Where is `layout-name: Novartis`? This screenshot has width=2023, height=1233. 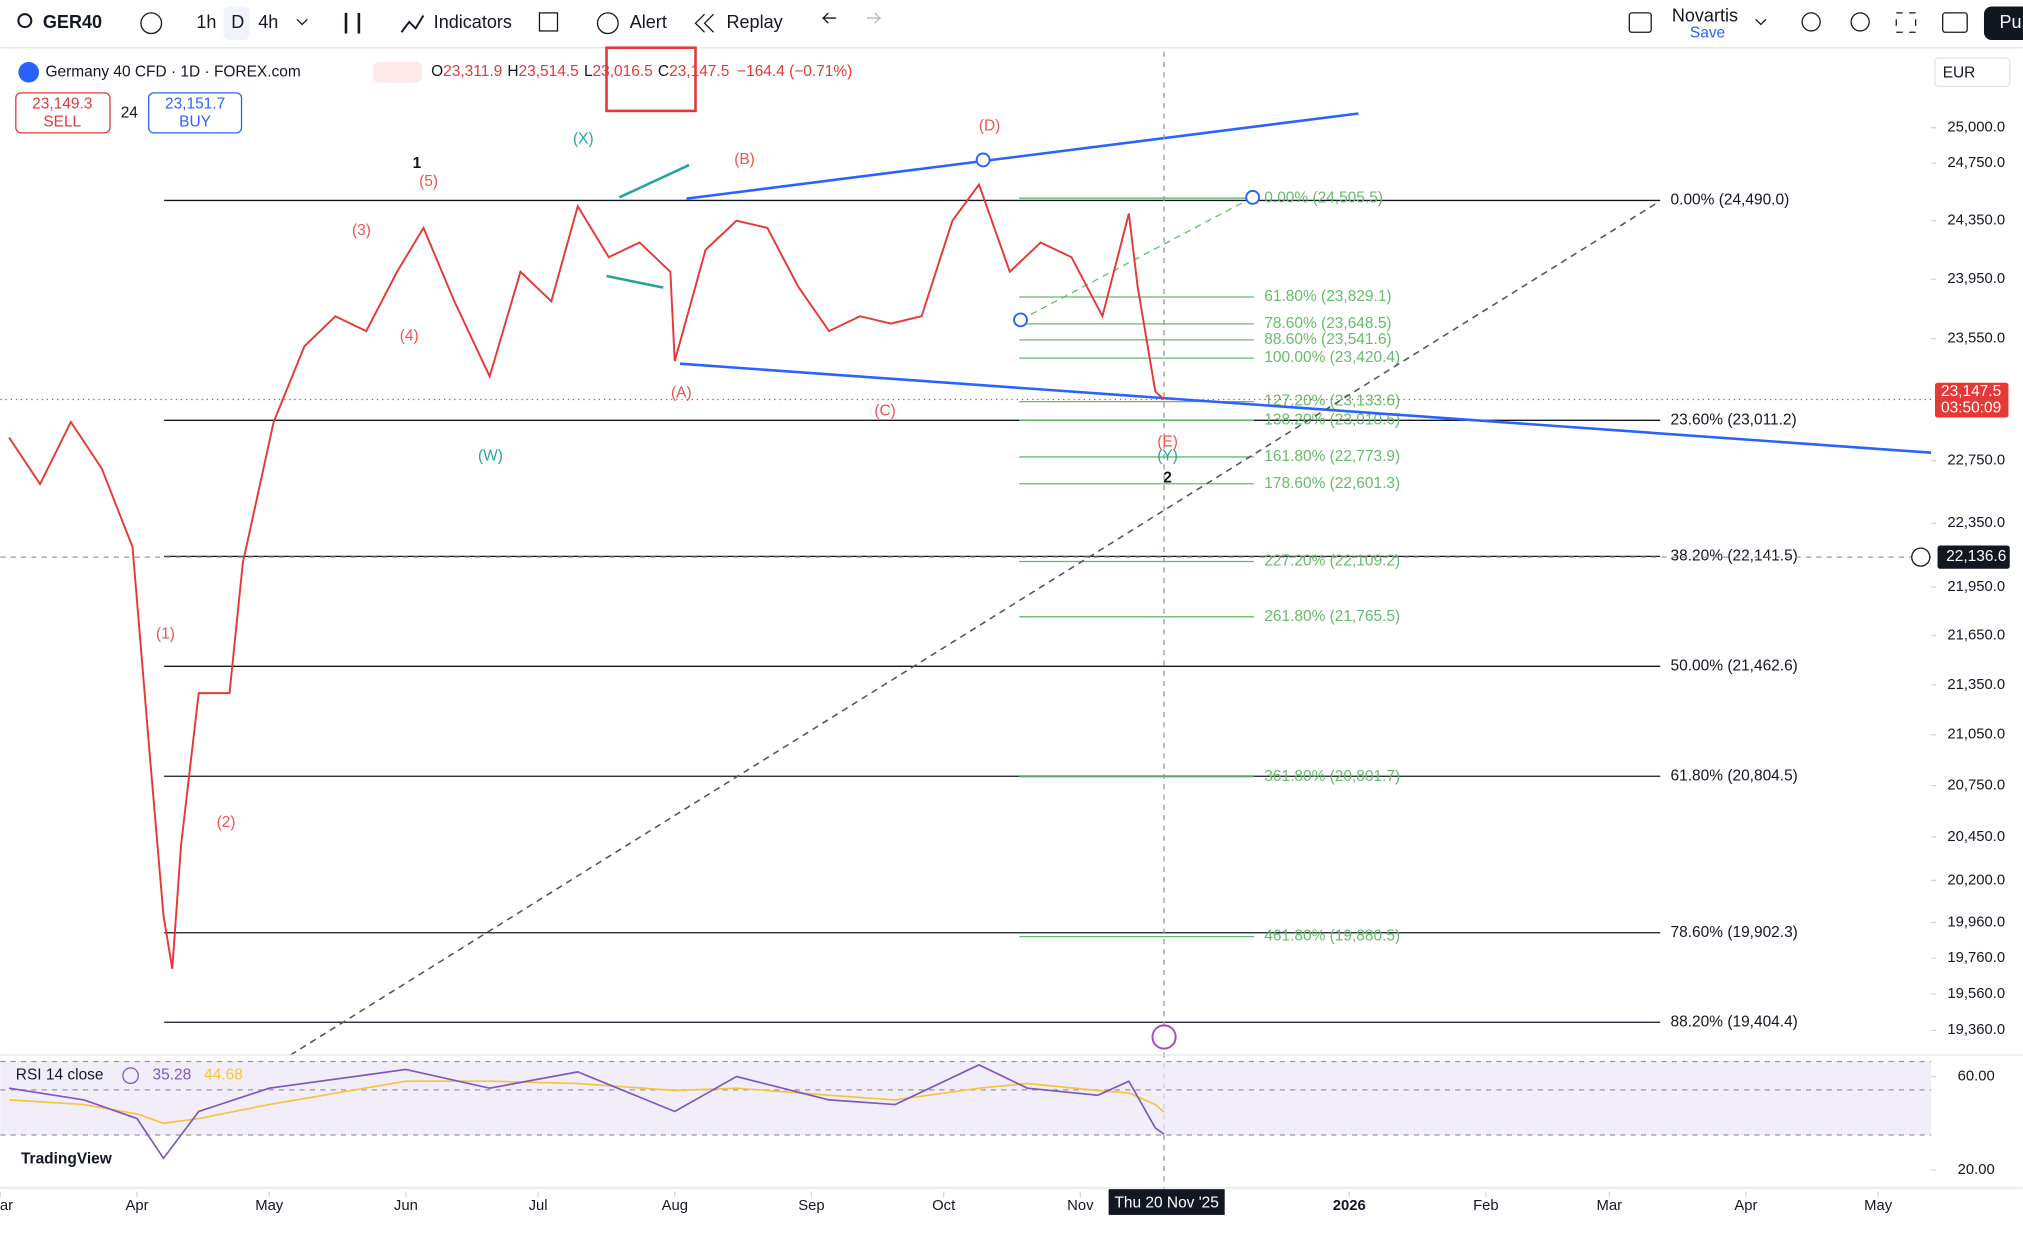 layout-name: Novartis is located at coordinates (1705, 16).